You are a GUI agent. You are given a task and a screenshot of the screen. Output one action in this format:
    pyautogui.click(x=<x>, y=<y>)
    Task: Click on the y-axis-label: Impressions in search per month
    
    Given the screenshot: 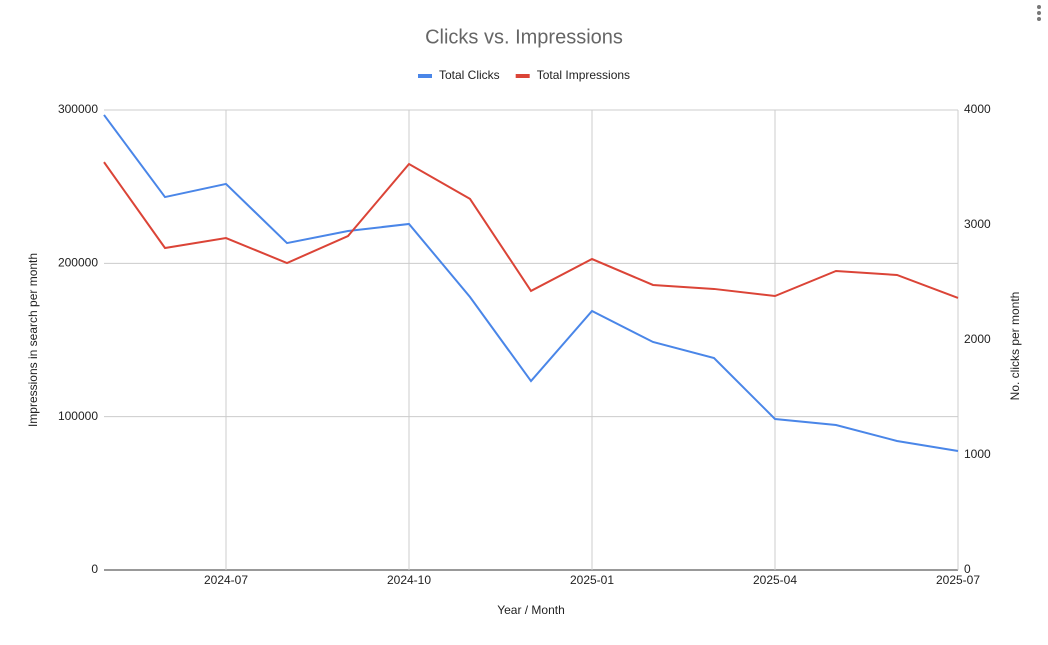 What is the action you would take?
    pyautogui.click(x=33, y=340)
    